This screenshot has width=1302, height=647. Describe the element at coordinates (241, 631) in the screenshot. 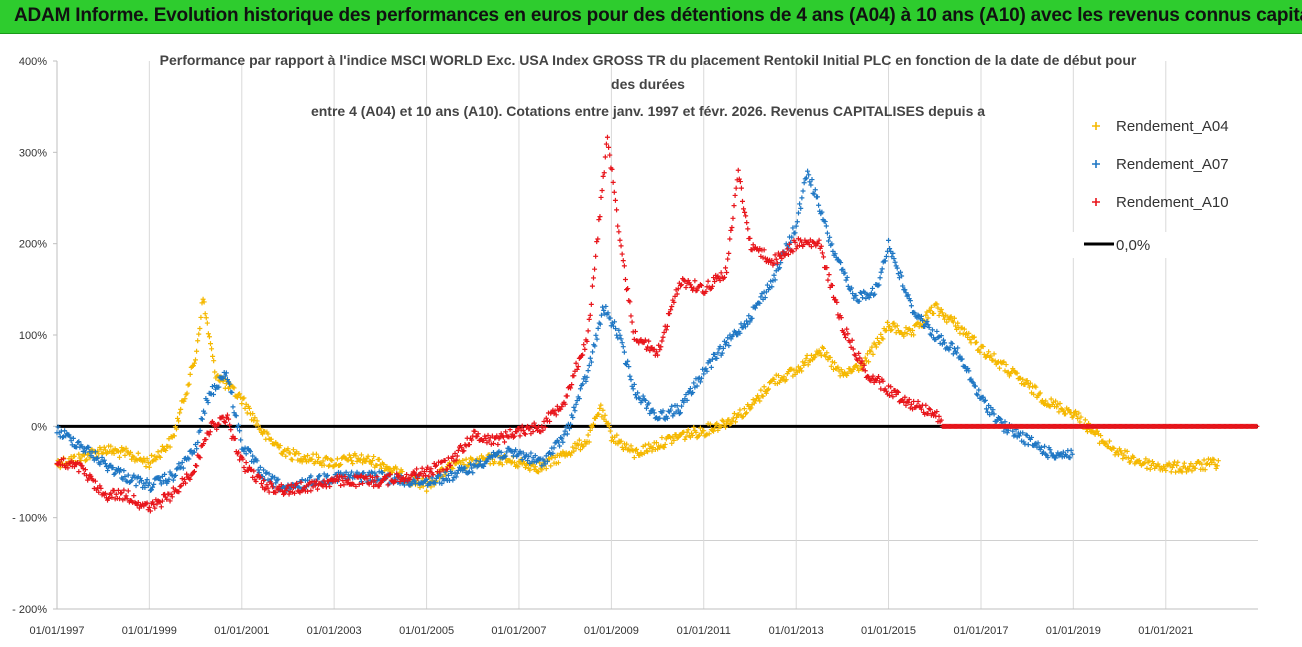

I see `x-tick-label: 01/01/2001` at that location.